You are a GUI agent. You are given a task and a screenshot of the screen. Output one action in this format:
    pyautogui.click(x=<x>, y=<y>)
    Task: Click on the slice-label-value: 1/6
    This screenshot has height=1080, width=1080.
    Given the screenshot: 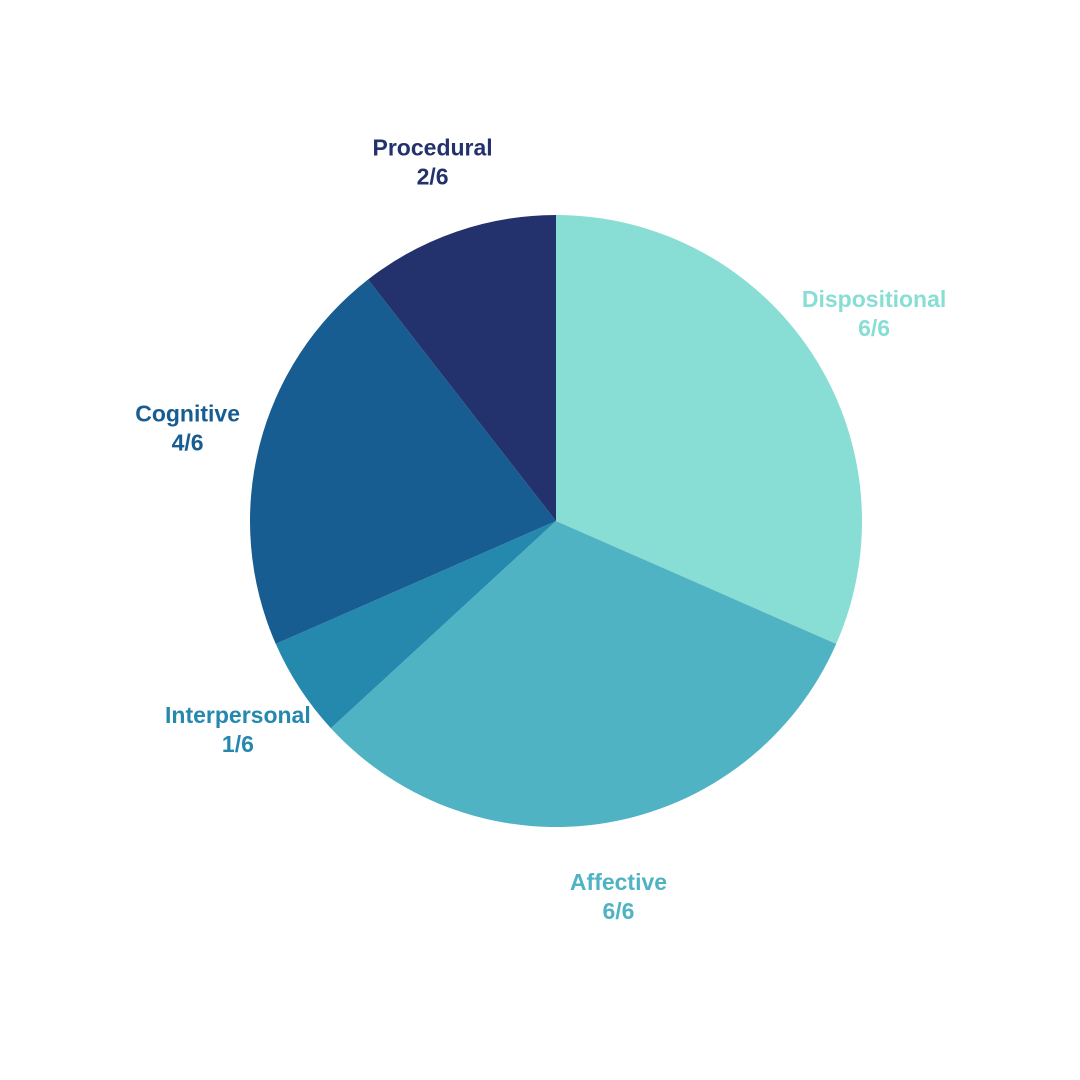 What is the action you would take?
    pyautogui.click(x=238, y=744)
    